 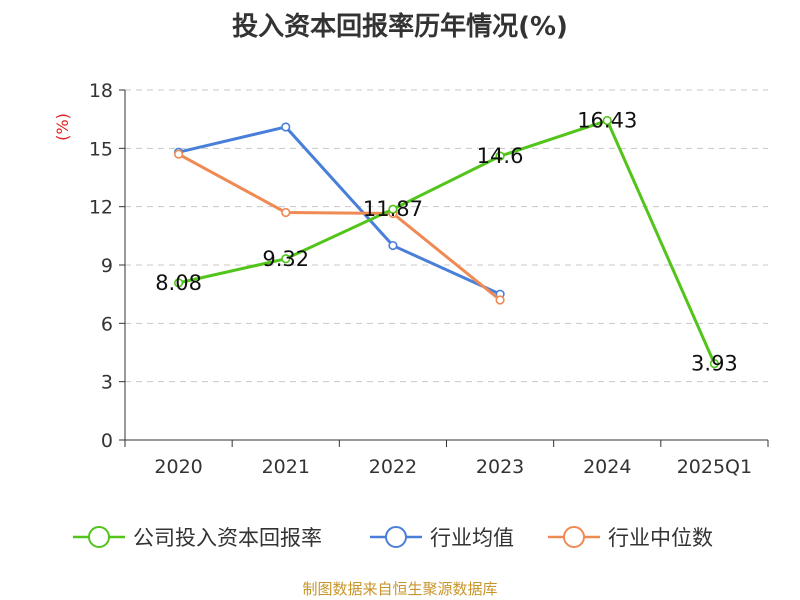 What do you see at coordinates (393, 467) in the screenshot?
I see `x-tick-label: 2022` at bounding box center [393, 467].